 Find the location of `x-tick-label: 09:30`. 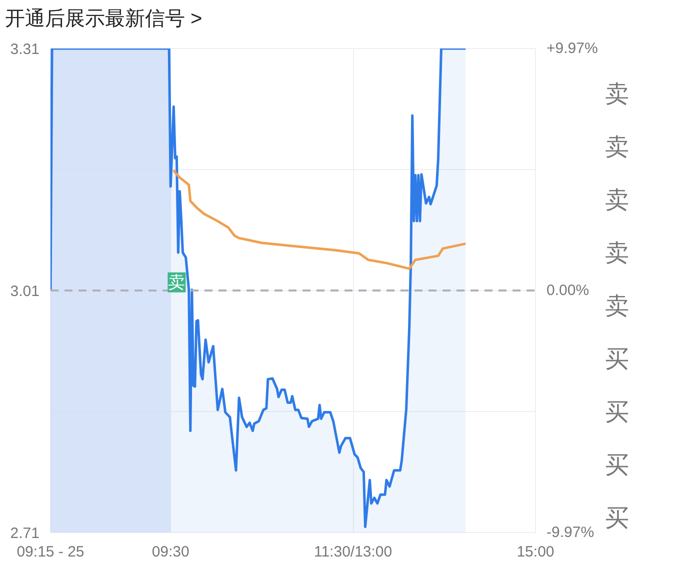

x-tick-label: 09:30 is located at coordinates (171, 552).